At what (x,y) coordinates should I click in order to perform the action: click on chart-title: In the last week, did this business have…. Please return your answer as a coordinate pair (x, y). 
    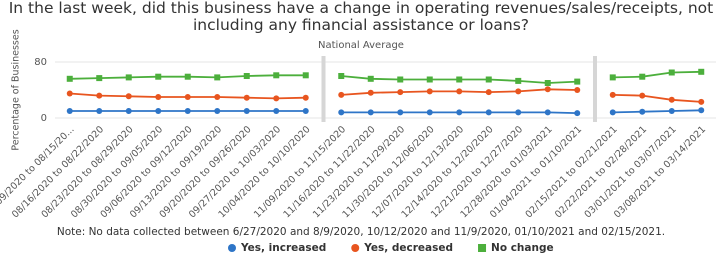
    Looking at the image, I should click on (361, 17).